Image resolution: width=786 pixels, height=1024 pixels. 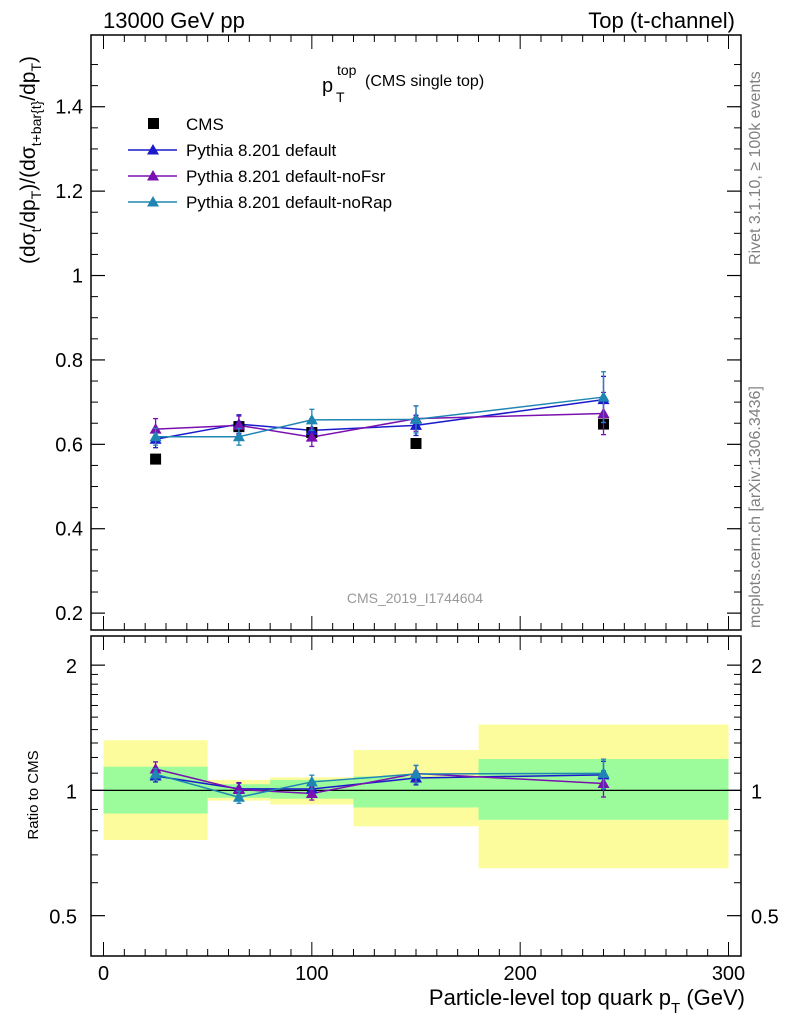 What do you see at coordinates (33, 794) in the screenshot?
I see `ratio-ylabel: Ratio to CMS` at bounding box center [33, 794].